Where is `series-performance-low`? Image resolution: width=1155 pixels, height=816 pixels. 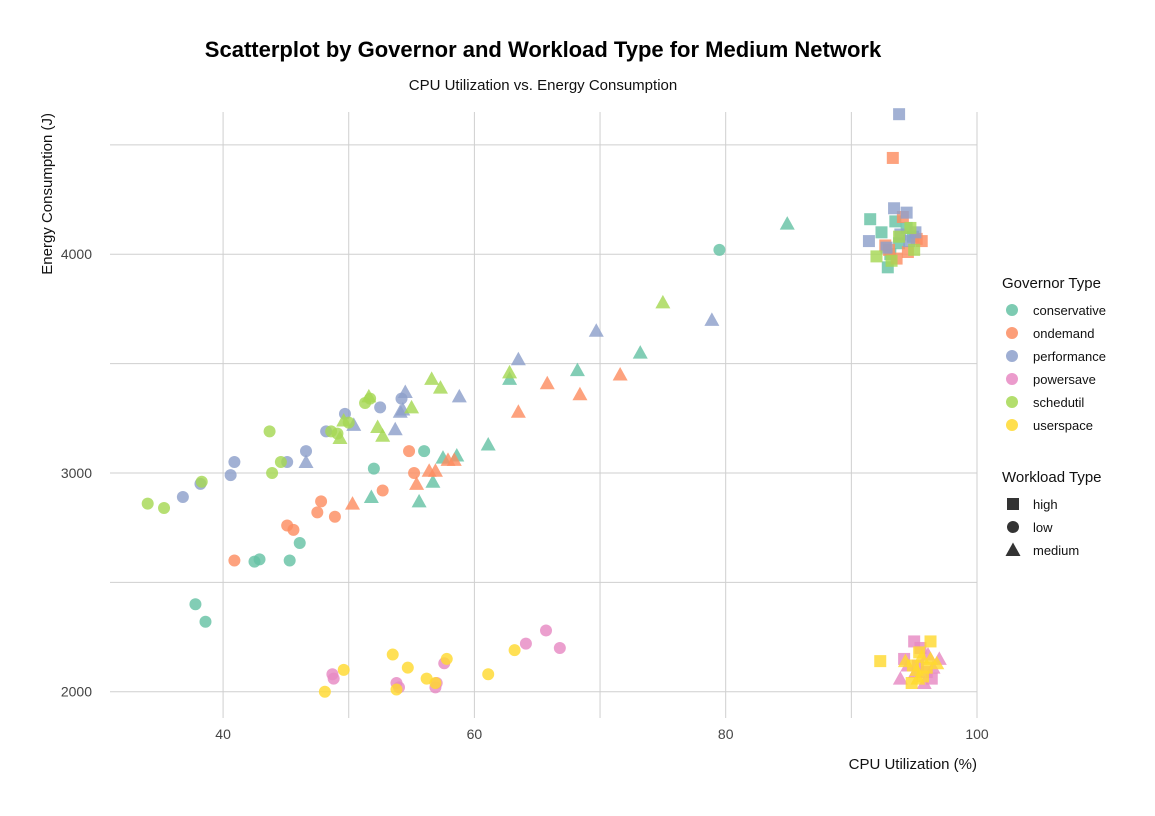
series-performance-low is located at coordinates (292, 448).